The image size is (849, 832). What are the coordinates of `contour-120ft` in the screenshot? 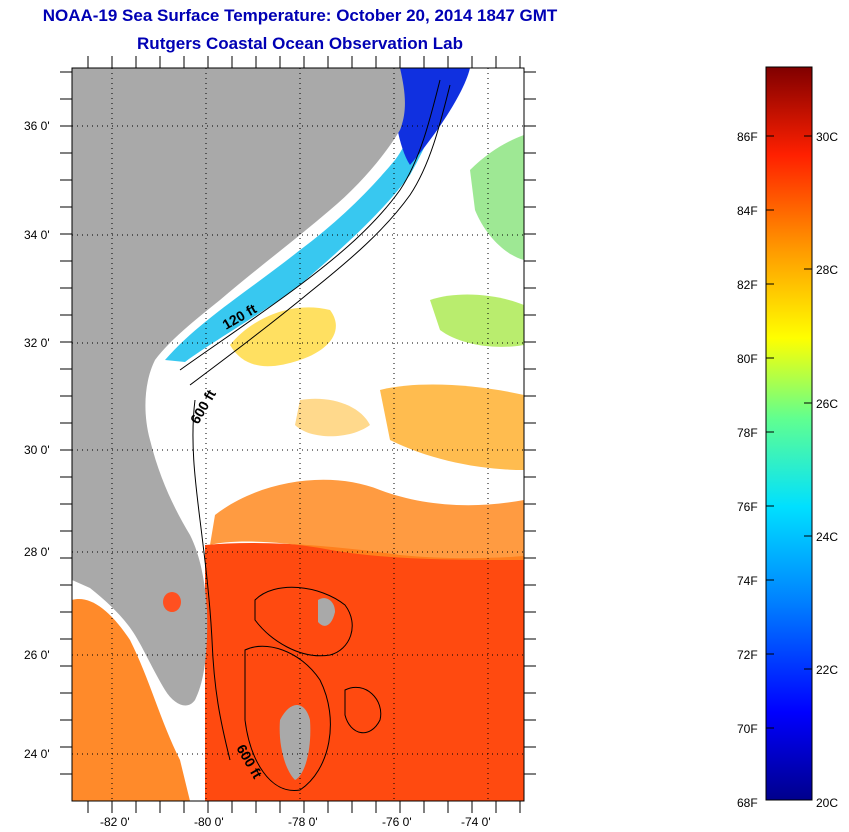 It's located at (310, 225).